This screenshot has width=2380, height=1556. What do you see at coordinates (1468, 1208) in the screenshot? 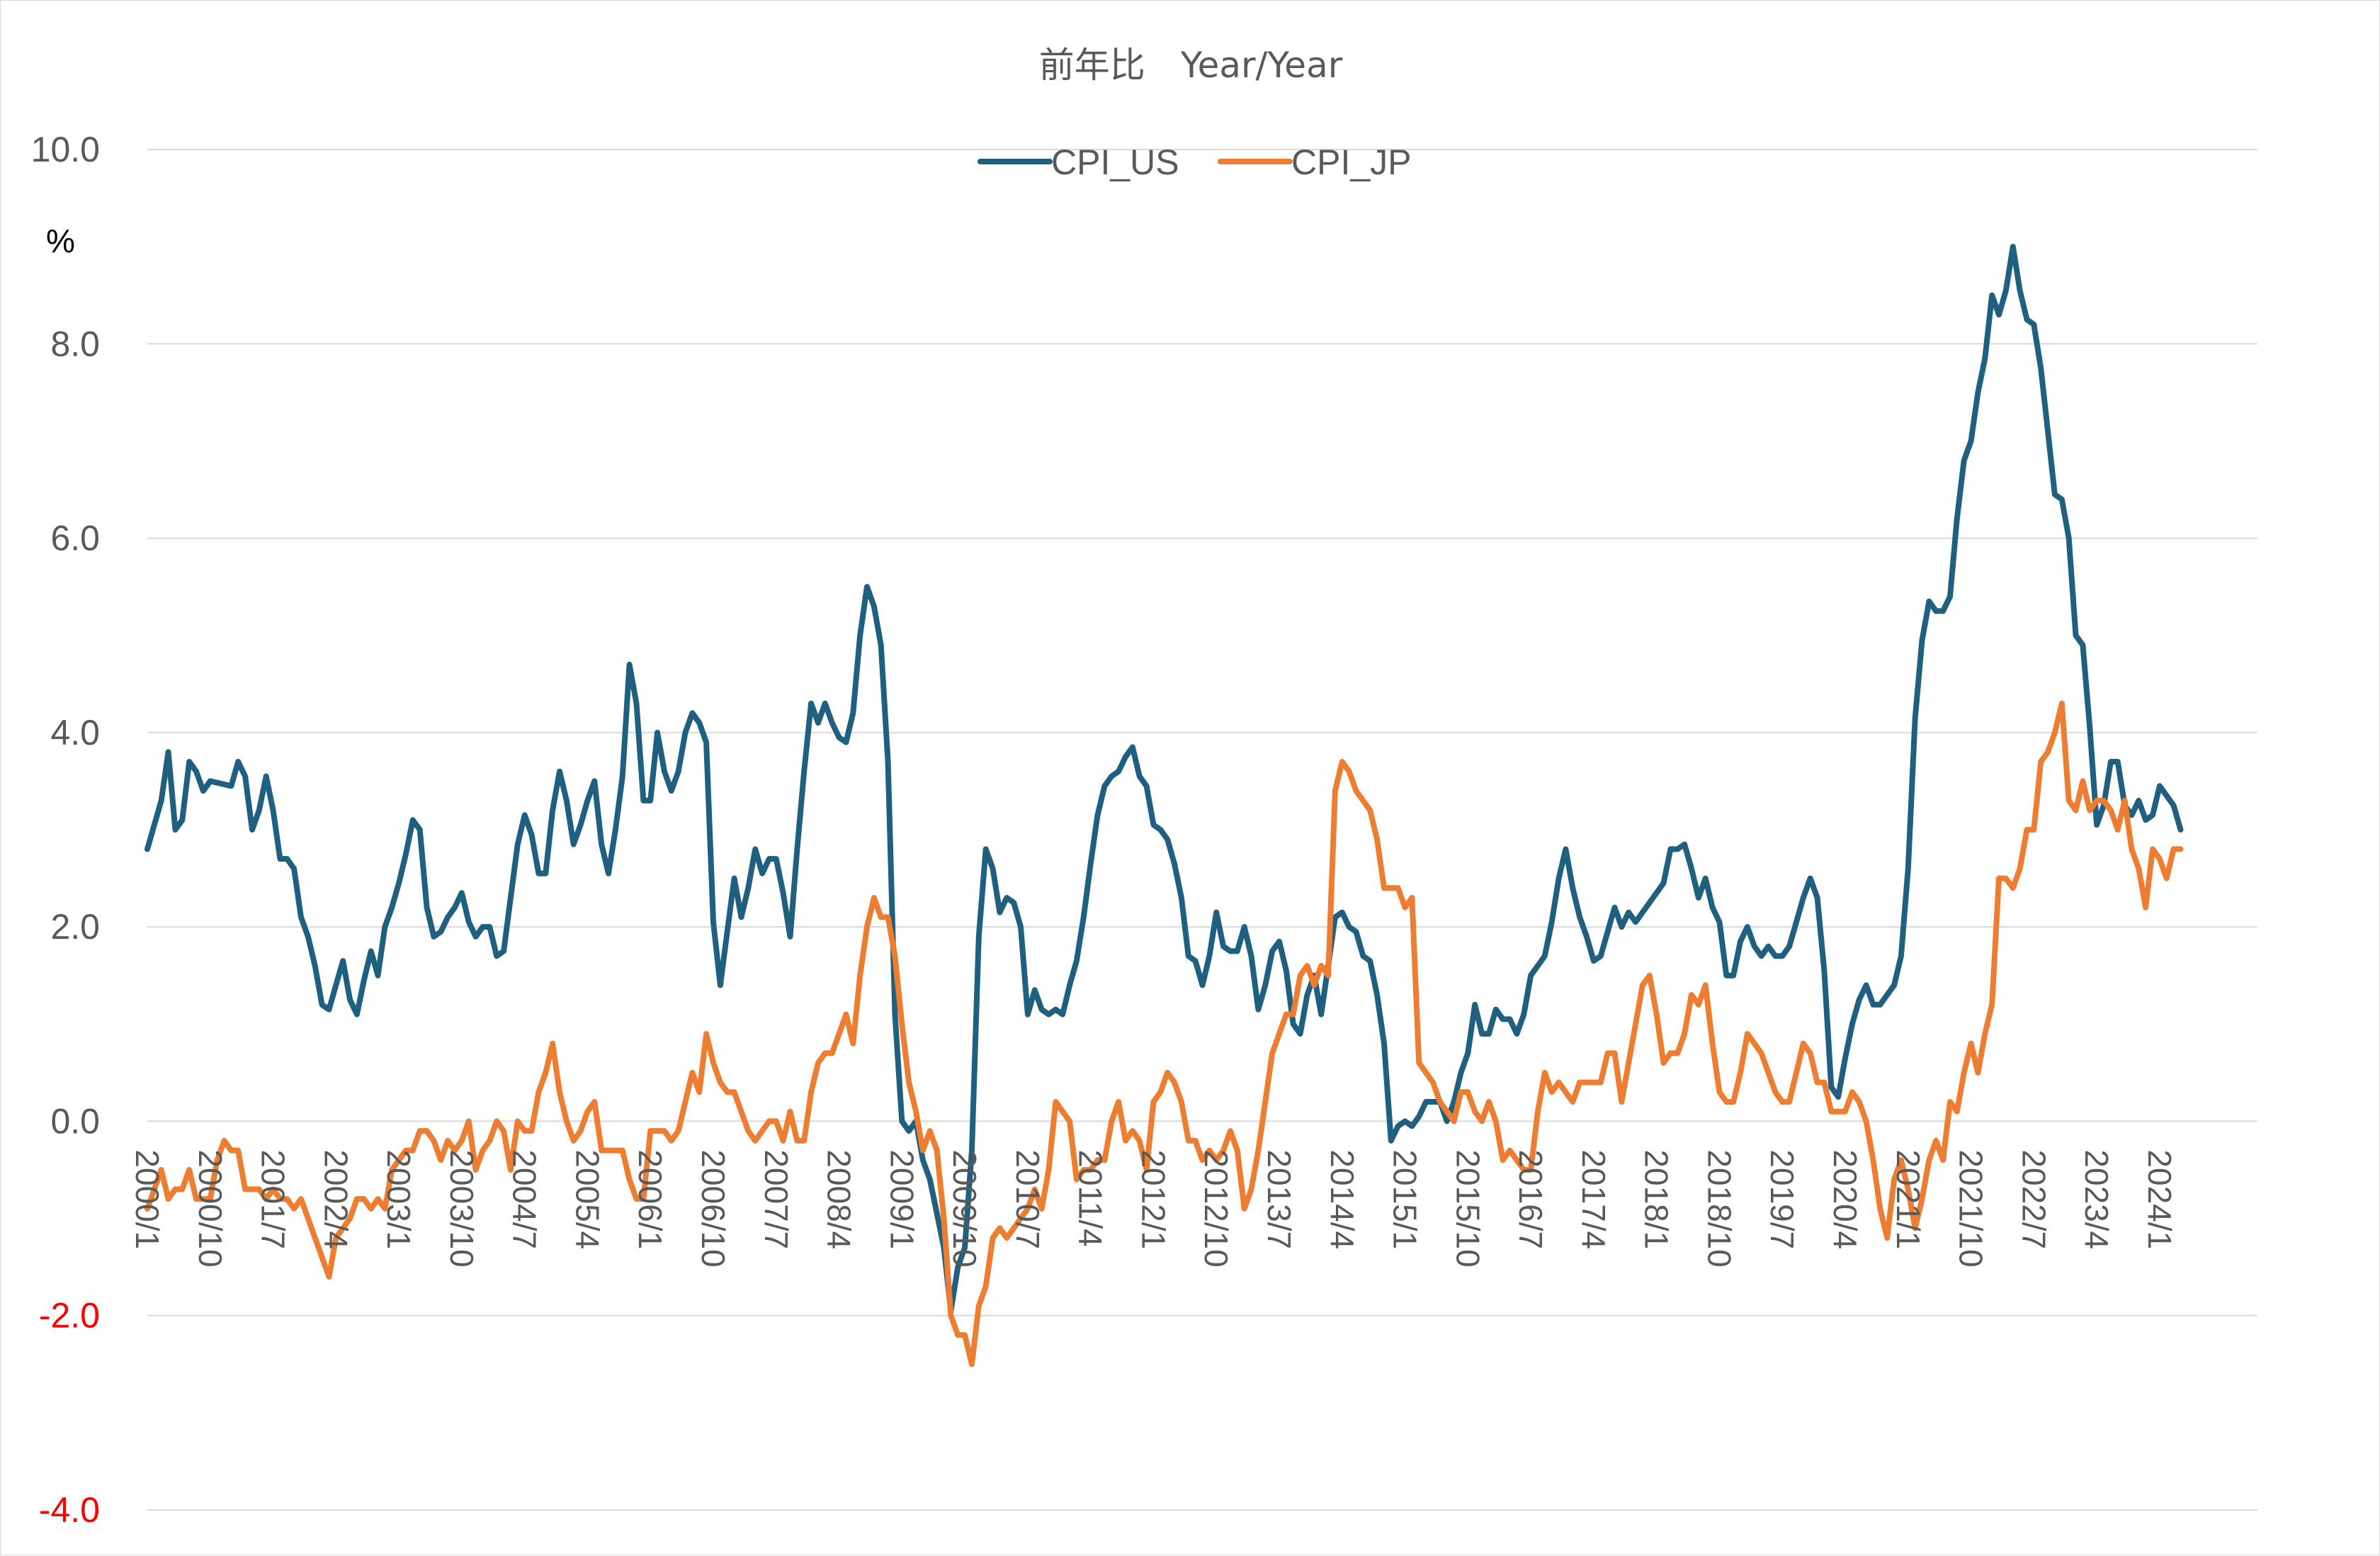
I see `x-tick-label: 2015/10` at bounding box center [1468, 1208].